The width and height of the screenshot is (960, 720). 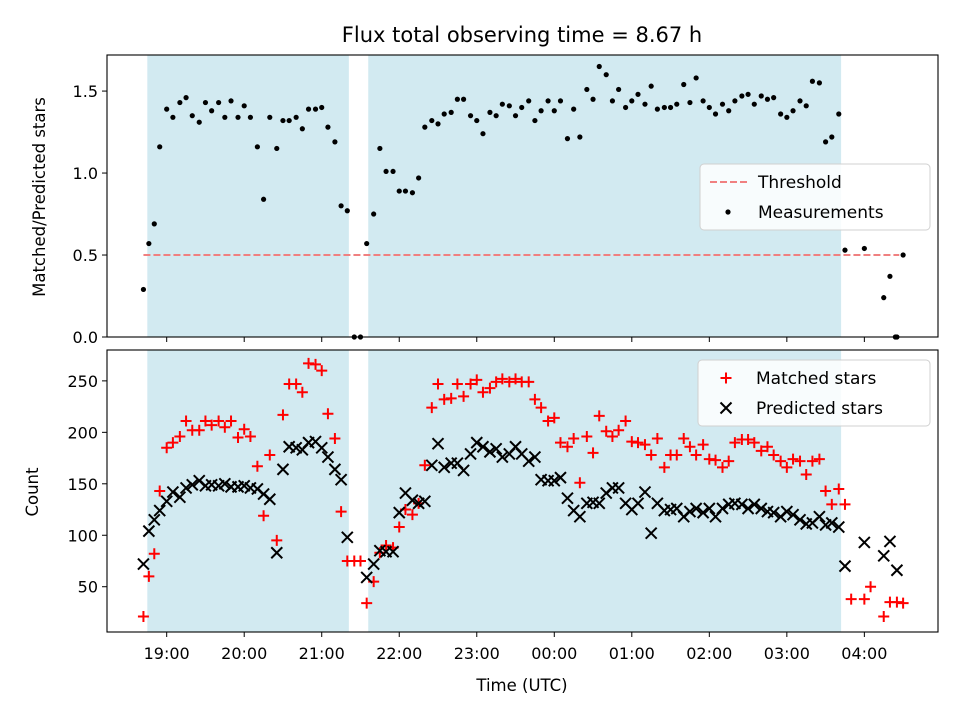 I want to click on y-tick-label: 250, so click(x=82, y=381).